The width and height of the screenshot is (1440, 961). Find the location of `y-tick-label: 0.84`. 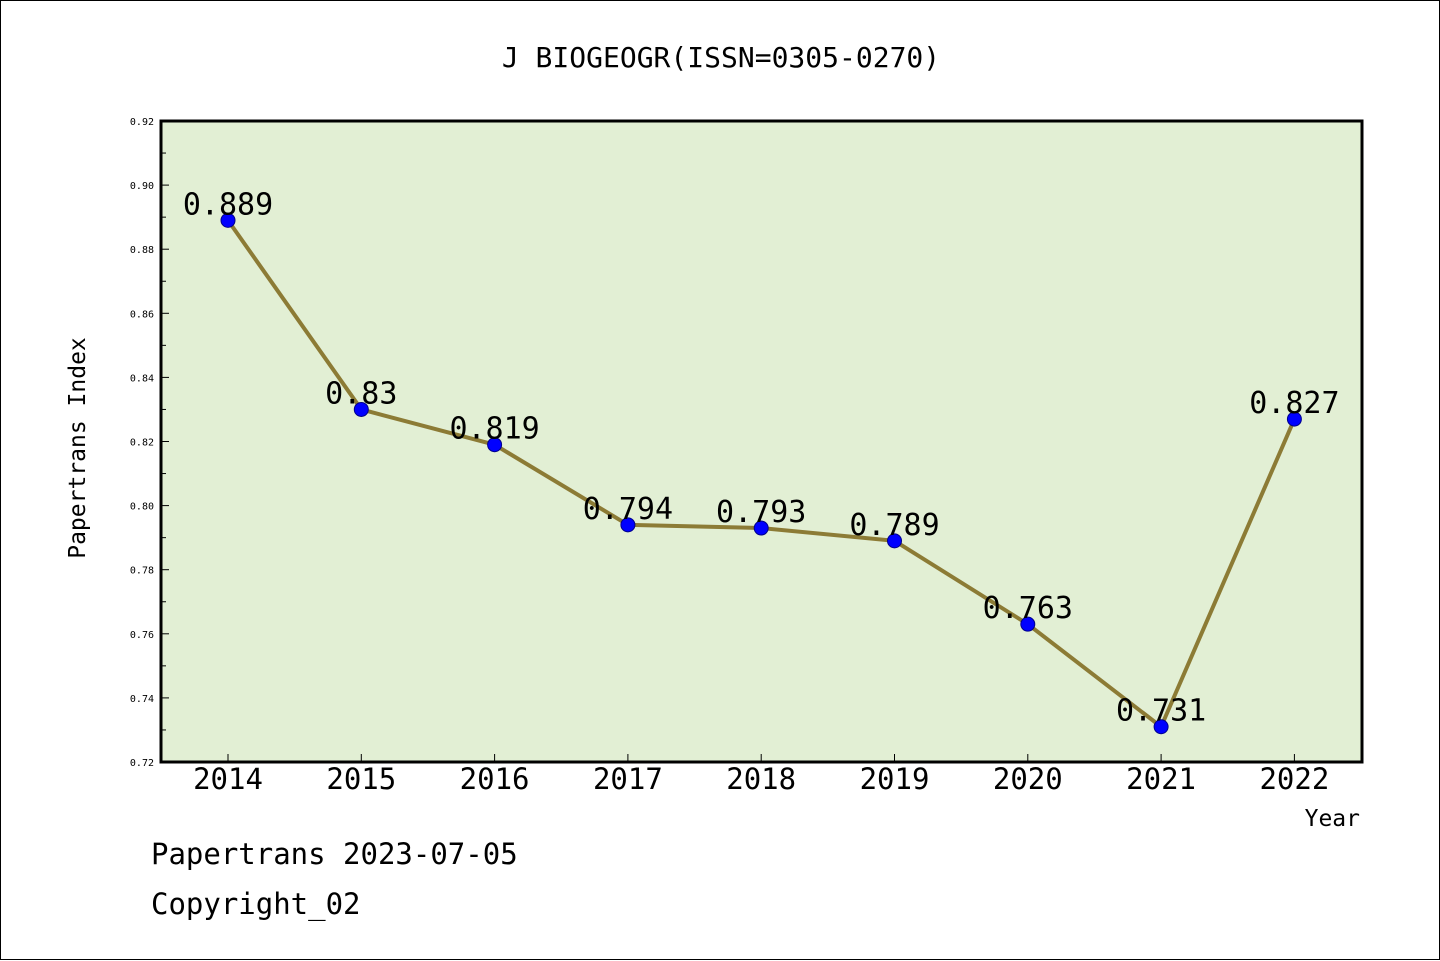

y-tick-label: 0.84 is located at coordinates (142, 378).